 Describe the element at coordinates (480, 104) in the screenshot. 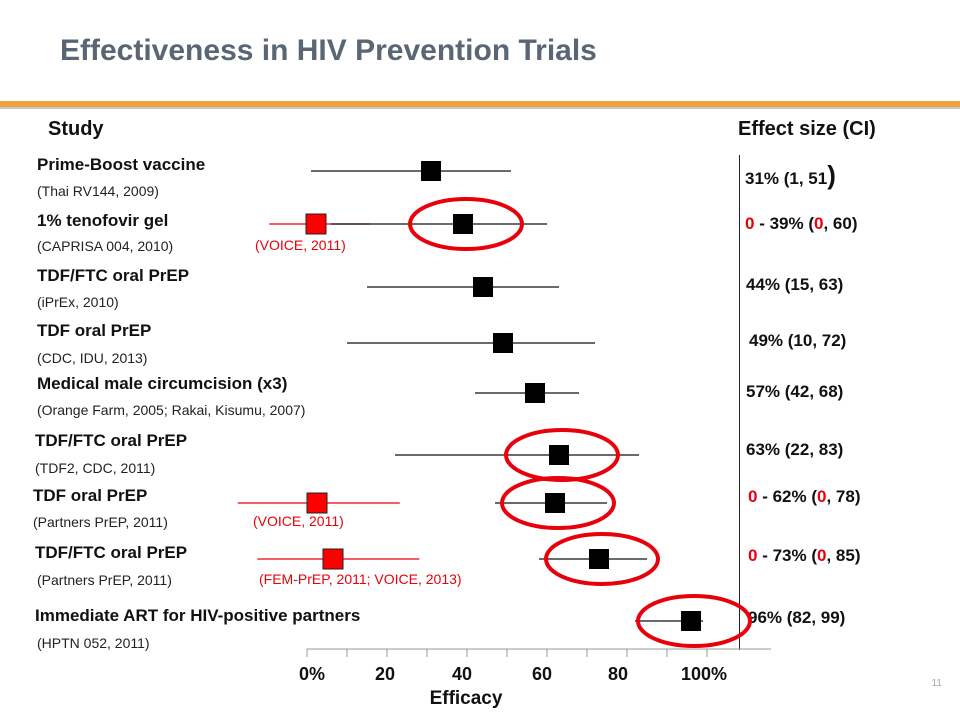

I see `orange-divider` at that location.